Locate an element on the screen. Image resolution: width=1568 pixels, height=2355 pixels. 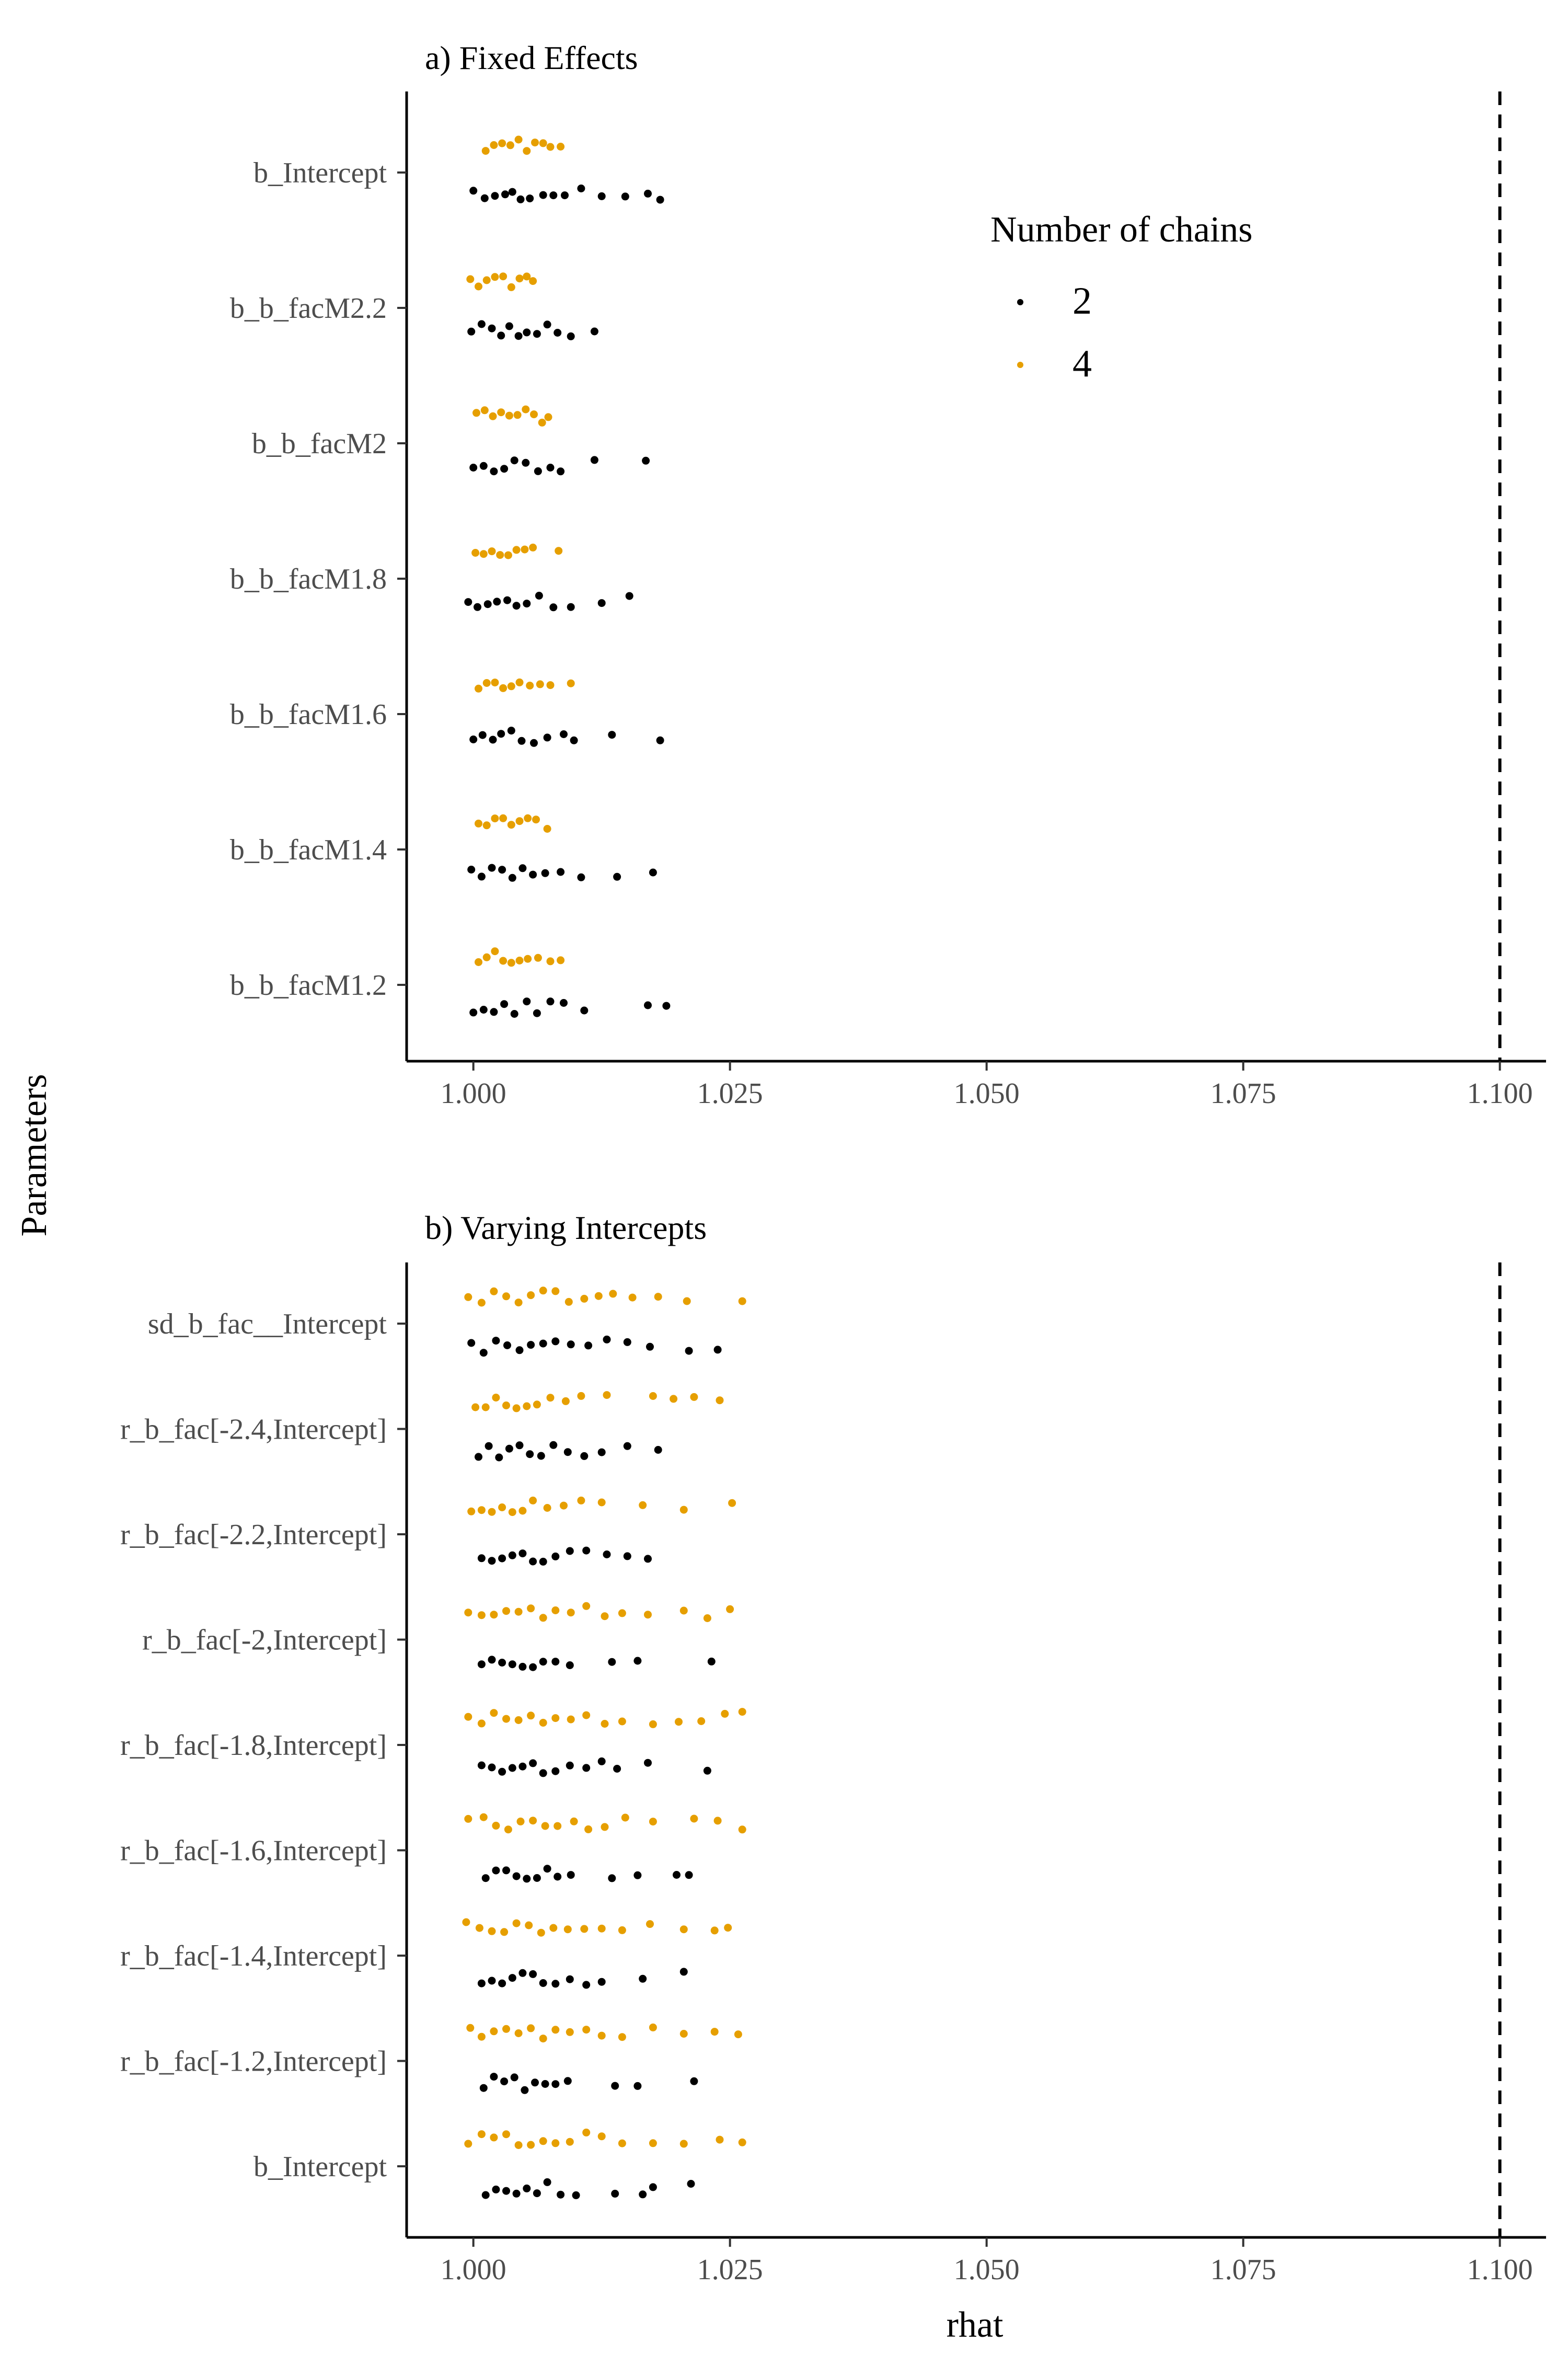
y-tick-label: b_b_facM1.8 is located at coordinates (308, 579).